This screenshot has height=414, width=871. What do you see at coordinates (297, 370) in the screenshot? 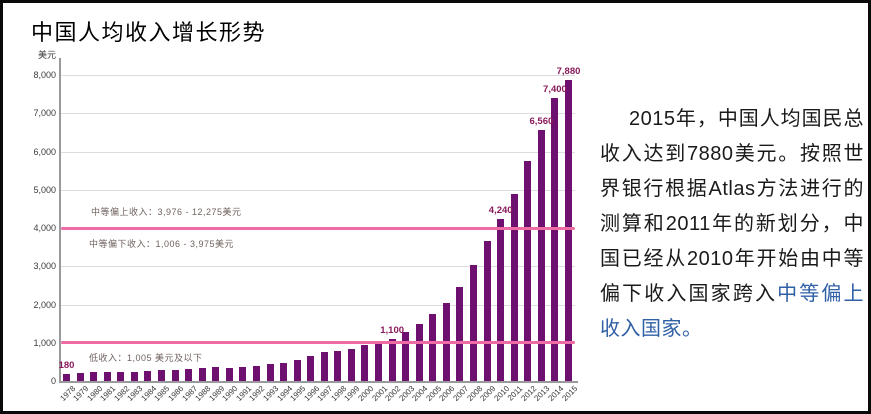
I see `bar-1995` at bounding box center [297, 370].